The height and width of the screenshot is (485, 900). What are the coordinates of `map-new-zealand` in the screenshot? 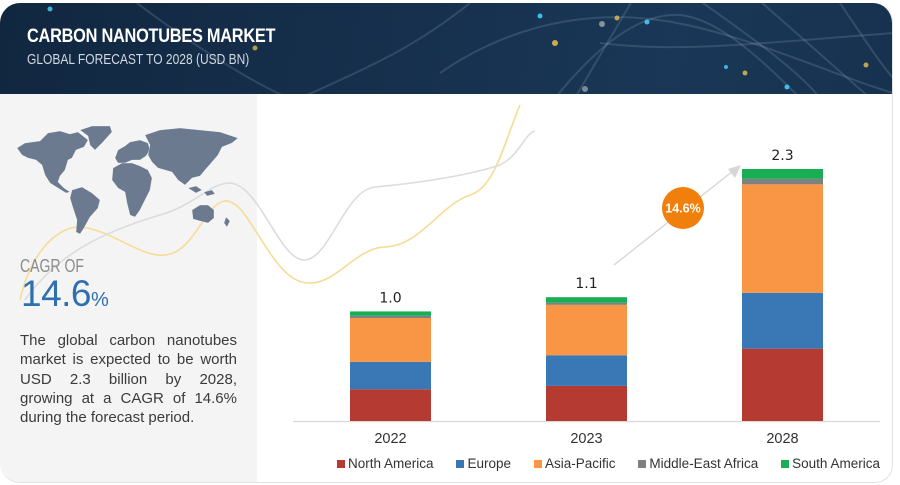 It's located at (227, 222).